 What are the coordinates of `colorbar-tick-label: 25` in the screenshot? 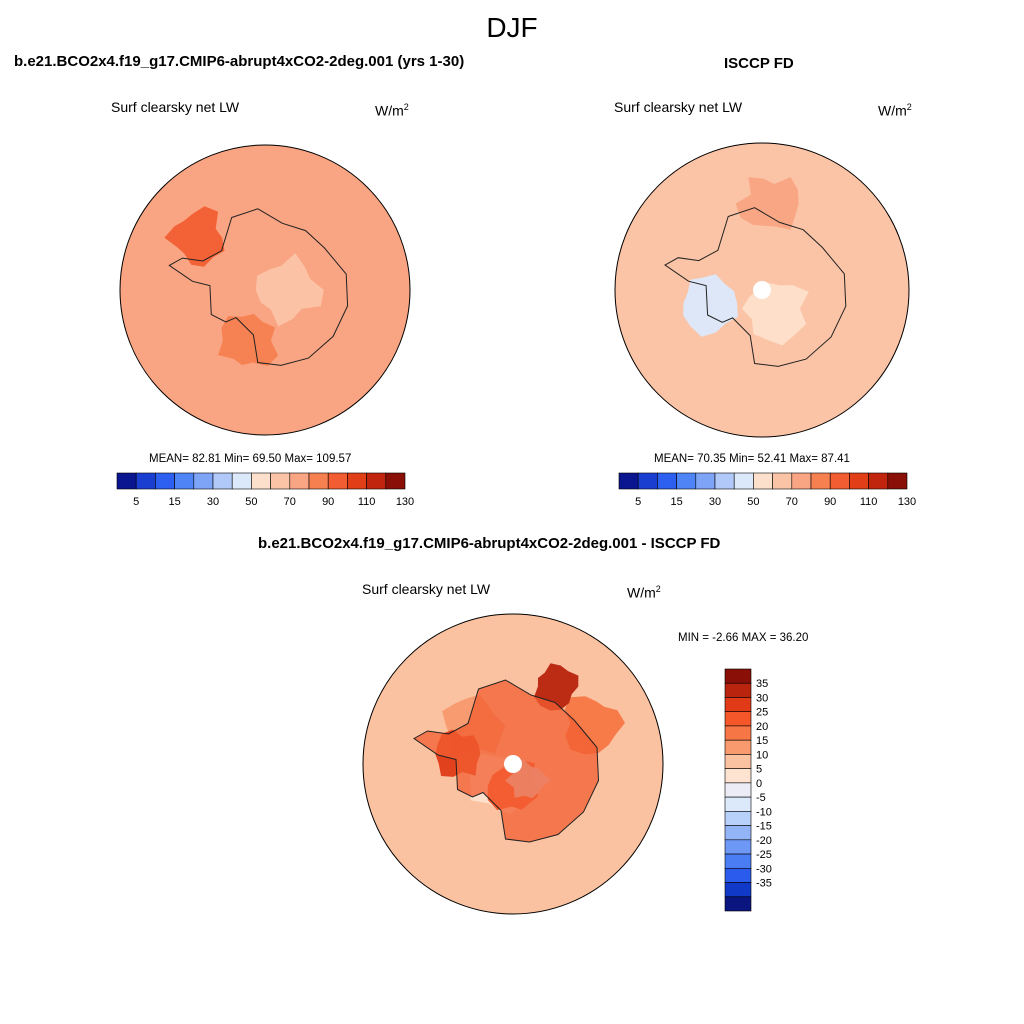 It's located at (762, 713).